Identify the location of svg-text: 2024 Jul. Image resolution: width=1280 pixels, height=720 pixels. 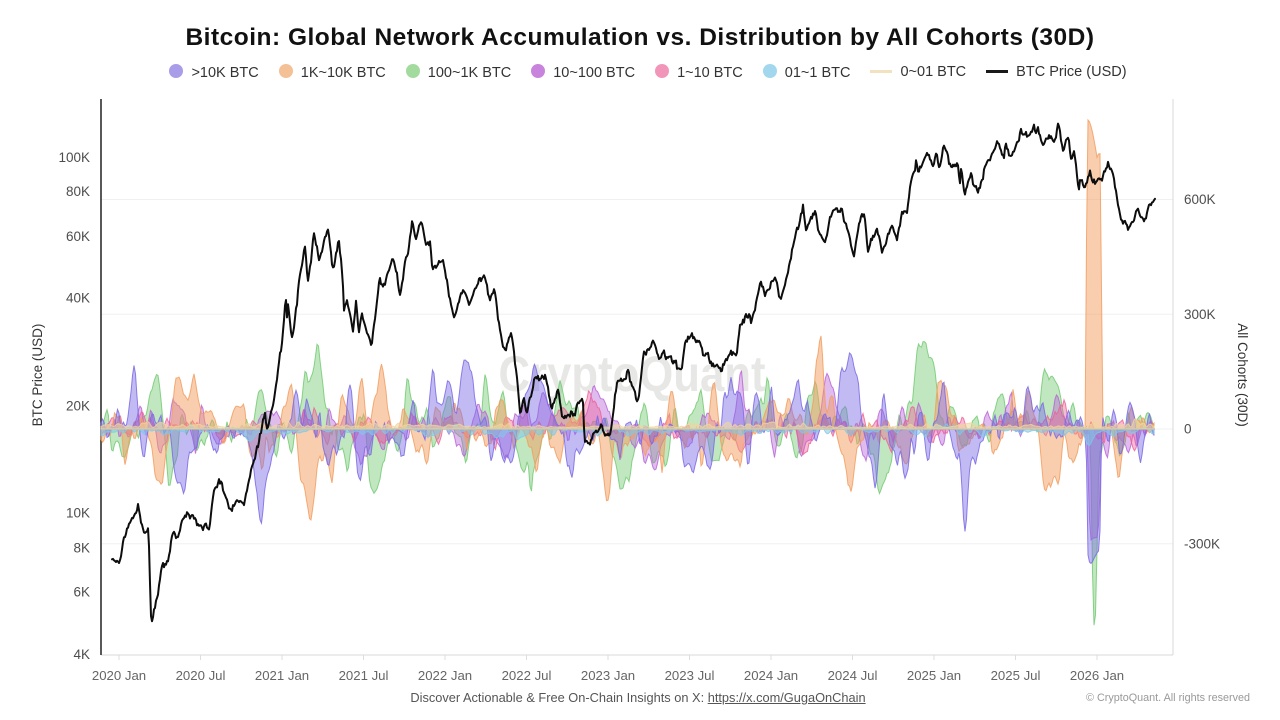
(853, 675).